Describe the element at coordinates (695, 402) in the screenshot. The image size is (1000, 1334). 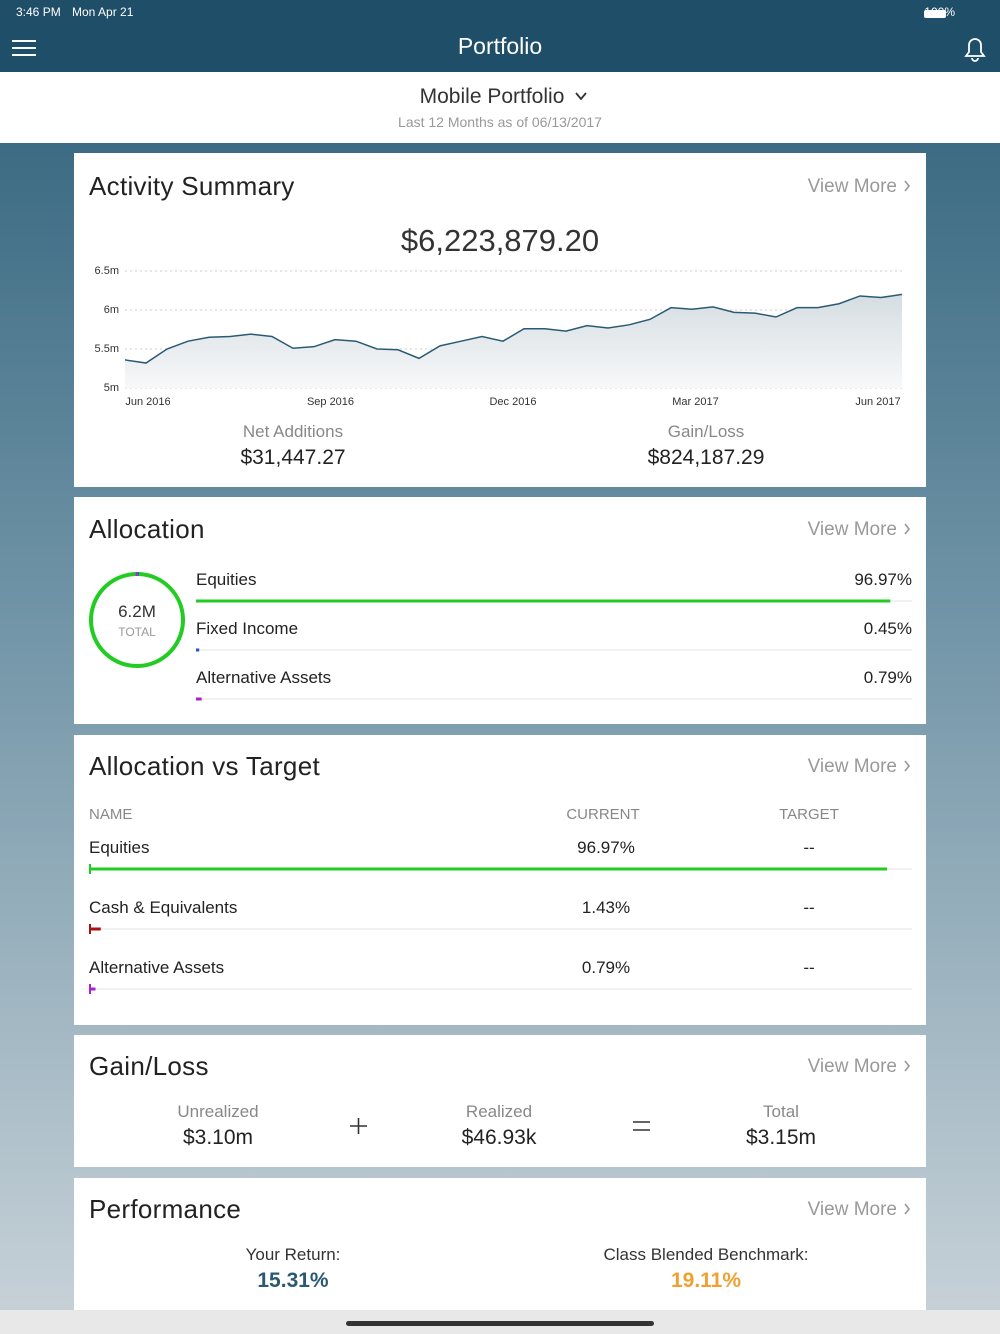
I see `x-tick-label: Mar 2017` at that location.